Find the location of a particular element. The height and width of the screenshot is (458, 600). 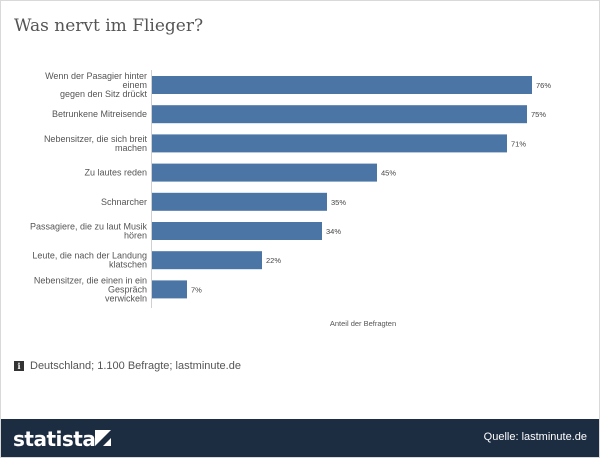

bar-value-label: 45% is located at coordinates (388, 173).